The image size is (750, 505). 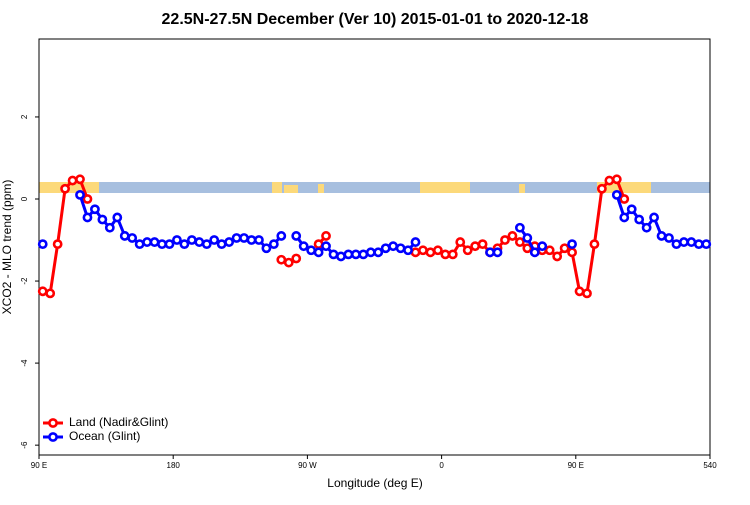 What do you see at coordinates (374, 483) in the screenshot?
I see `x-axis-label: Longitude (deg E)` at bounding box center [374, 483].